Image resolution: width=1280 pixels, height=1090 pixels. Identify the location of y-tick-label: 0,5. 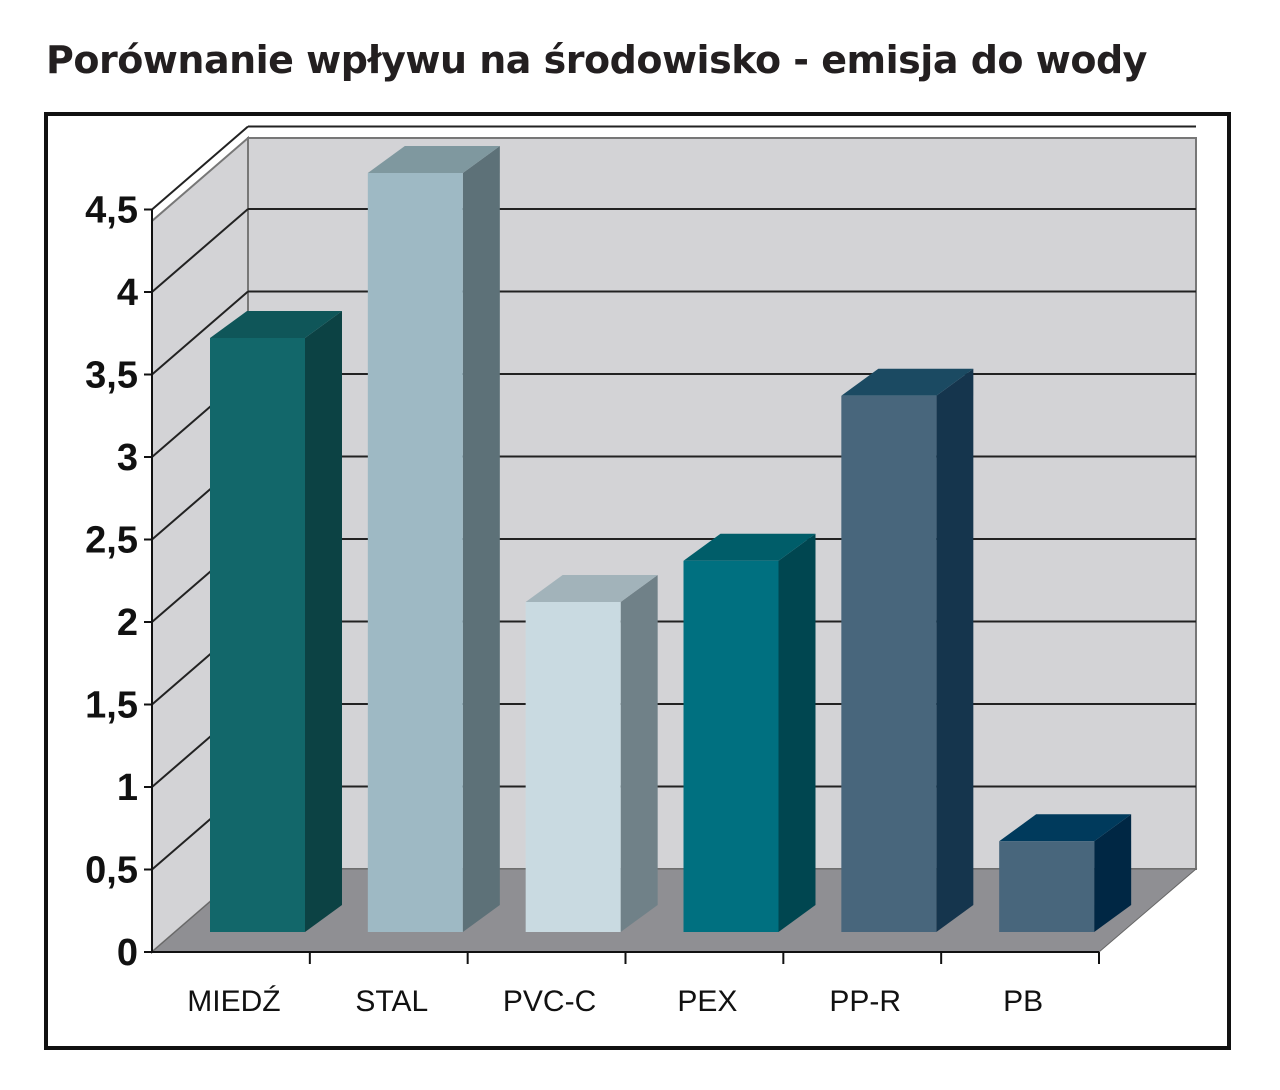
(111, 871).